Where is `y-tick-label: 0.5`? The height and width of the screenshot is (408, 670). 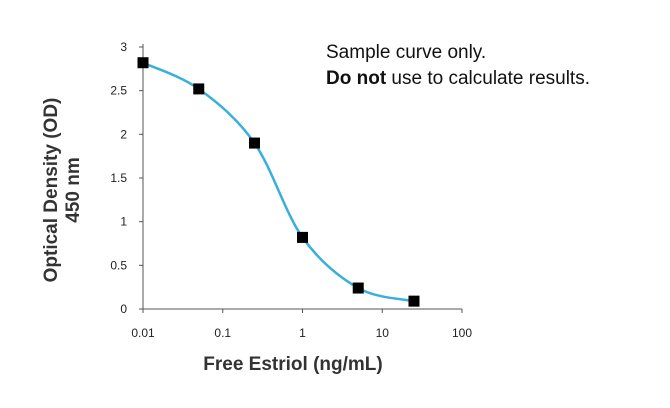
y-tick-label: 0.5 is located at coordinates (118, 265).